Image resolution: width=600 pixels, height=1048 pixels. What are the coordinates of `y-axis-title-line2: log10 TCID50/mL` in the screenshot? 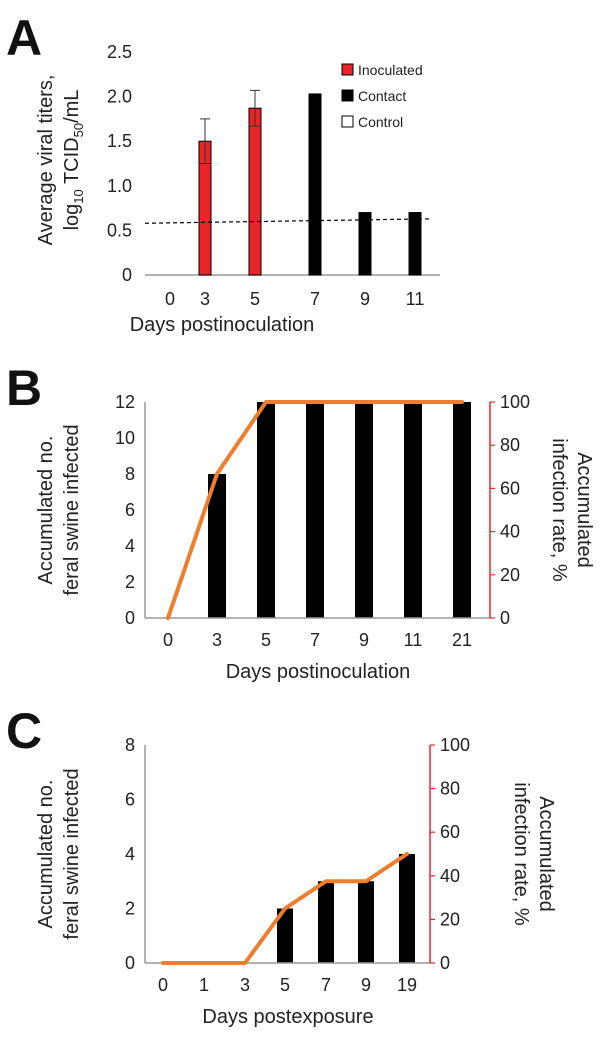 It's located at (73, 160).